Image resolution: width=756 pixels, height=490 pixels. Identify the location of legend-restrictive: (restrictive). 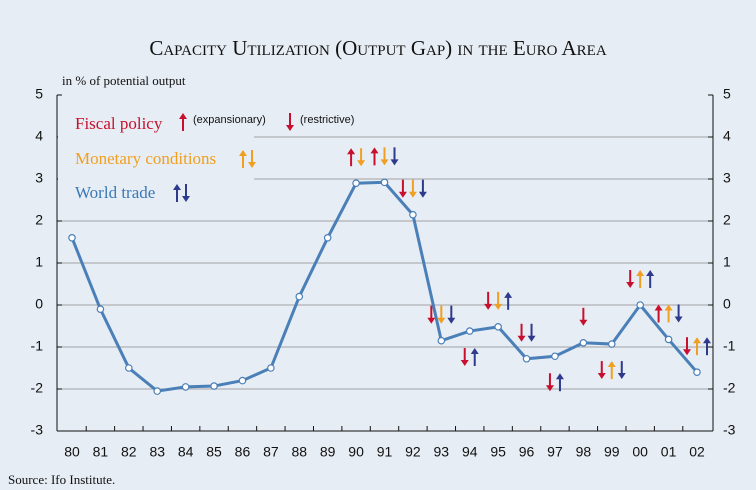
(327, 120).